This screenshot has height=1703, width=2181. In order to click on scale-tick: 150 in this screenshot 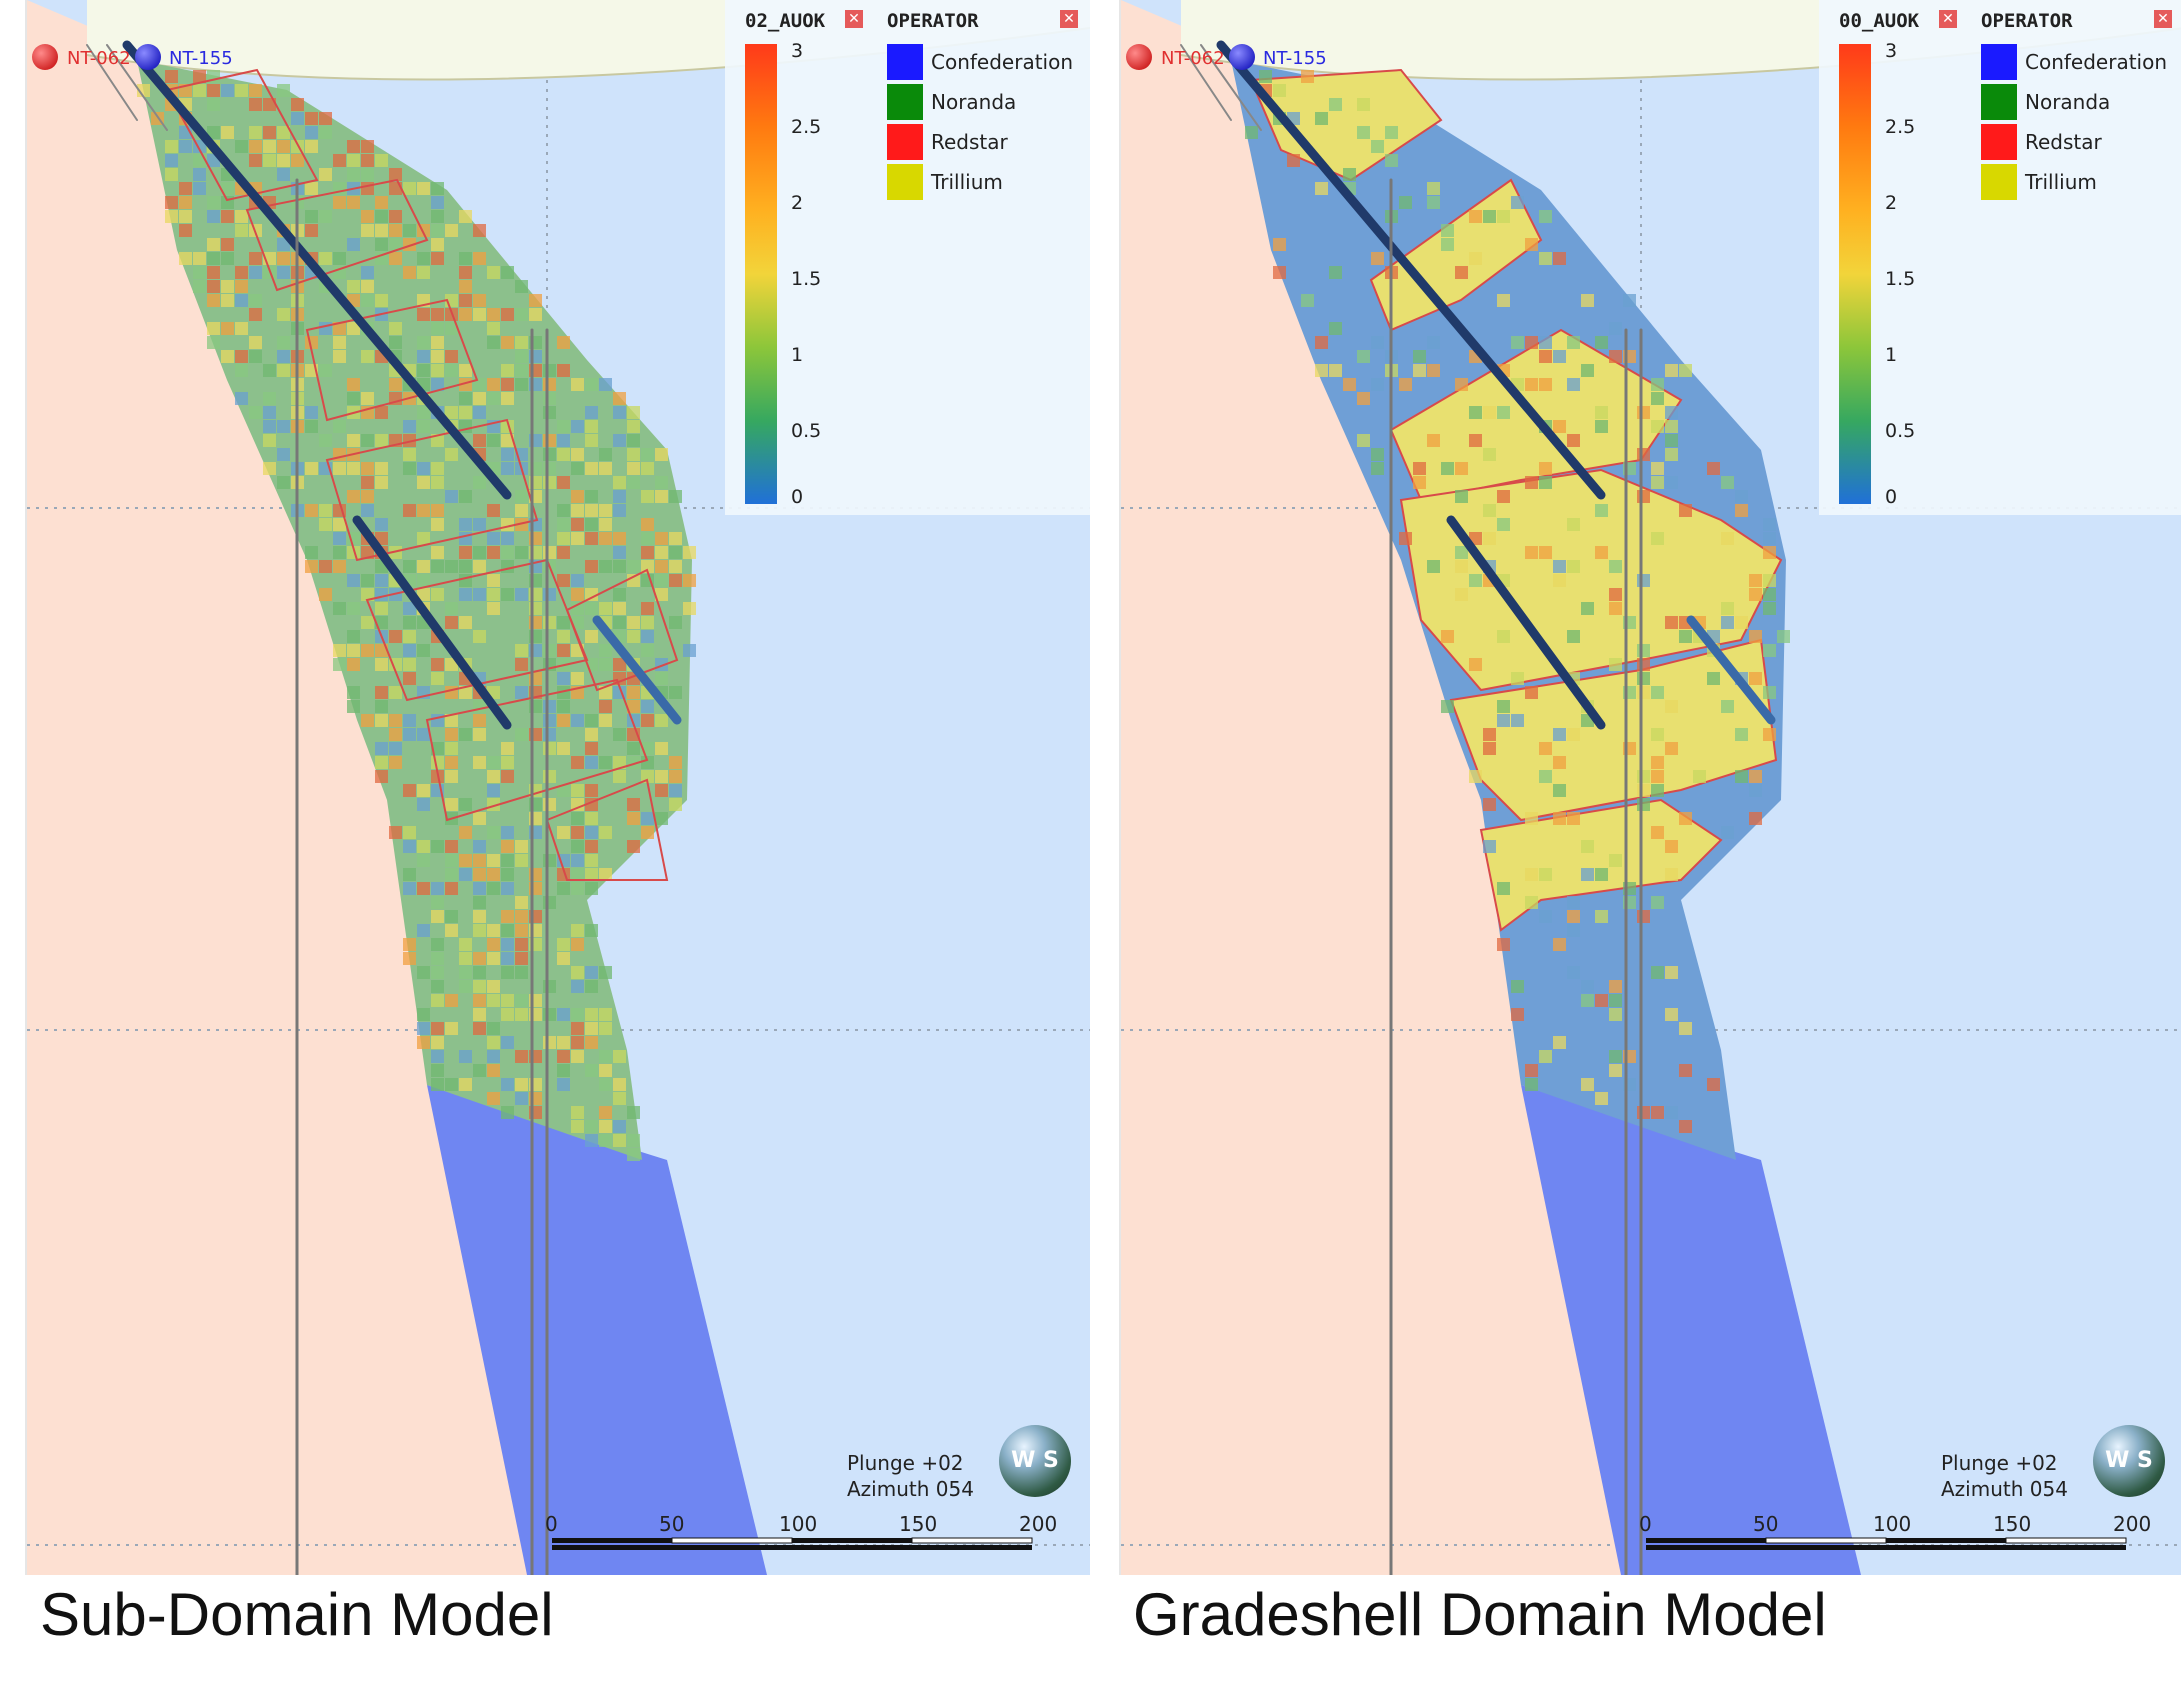, I will do `click(2012, 1524)`.